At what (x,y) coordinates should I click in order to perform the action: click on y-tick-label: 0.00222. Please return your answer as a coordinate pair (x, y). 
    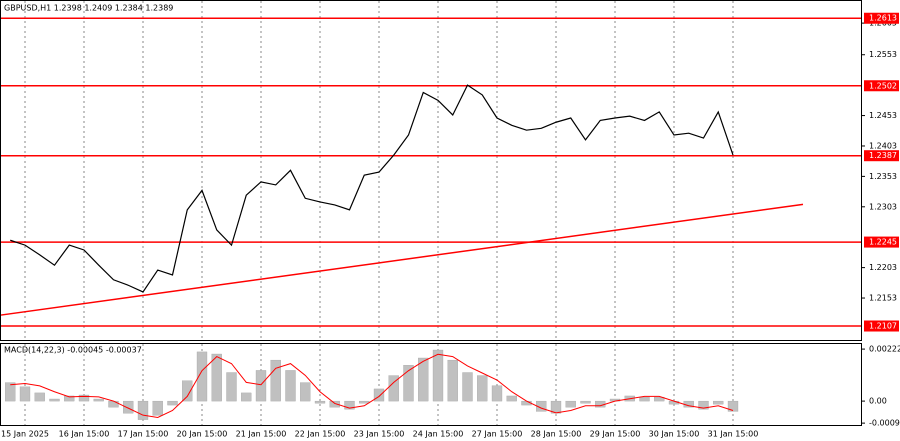
    Looking at the image, I should click on (884, 349).